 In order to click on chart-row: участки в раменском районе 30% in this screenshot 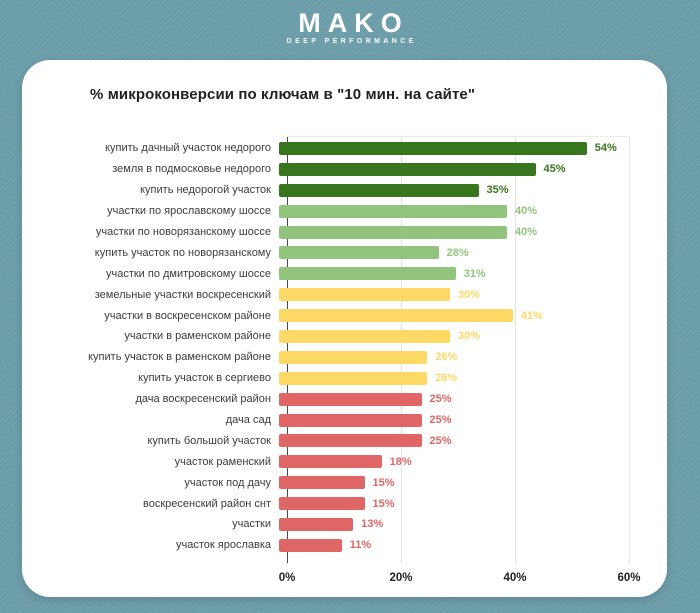, I will do `click(344, 336)`.